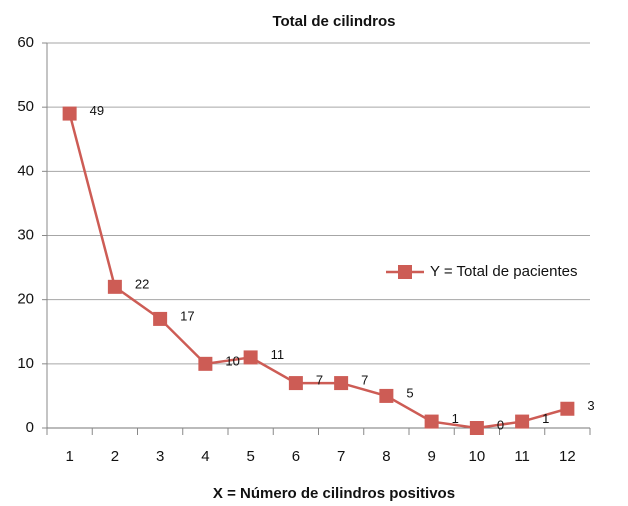 The image size is (628, 506). What do you see at coordinates (25, 42) in the screenshot?
I see `y-tick-label: 60` at bounding box center [25, 42].